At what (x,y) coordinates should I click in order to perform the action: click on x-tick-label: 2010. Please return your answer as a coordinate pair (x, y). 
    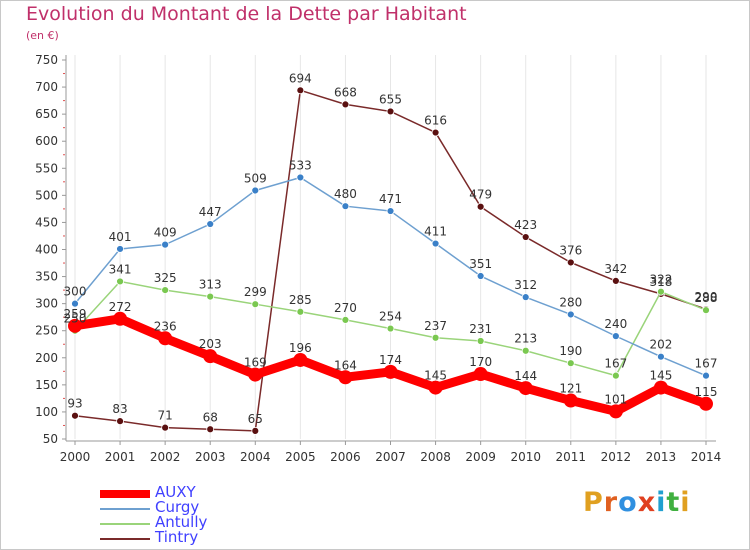
    Looking at the image, I should click on (525, 457).